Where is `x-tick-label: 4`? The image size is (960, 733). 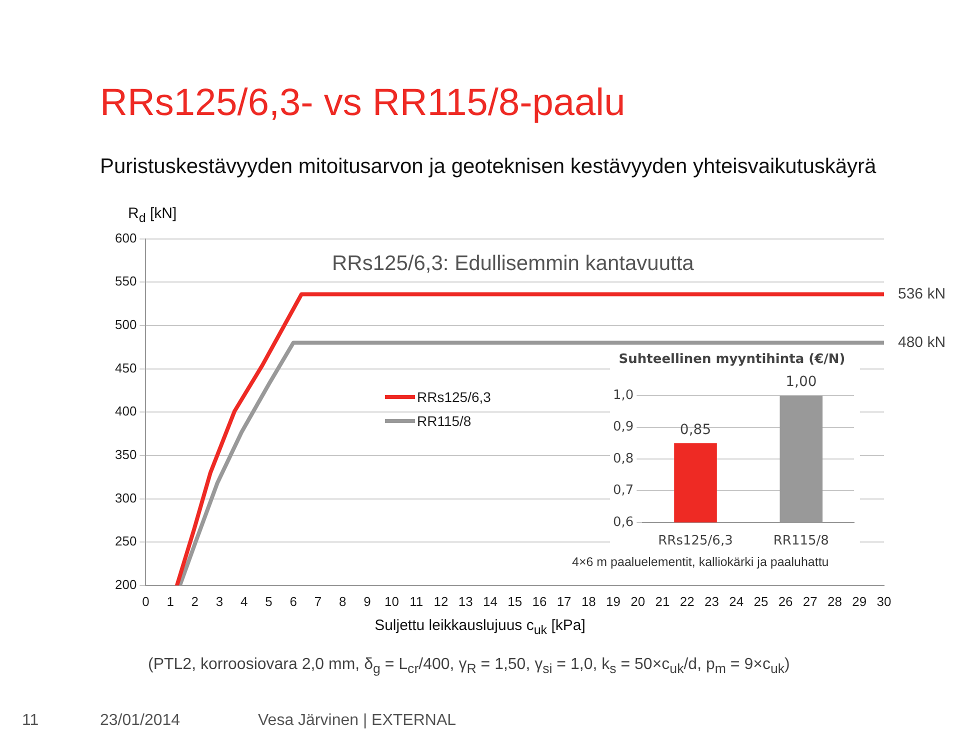 x-tick-label: 4 is located at coordinates (244, 601).